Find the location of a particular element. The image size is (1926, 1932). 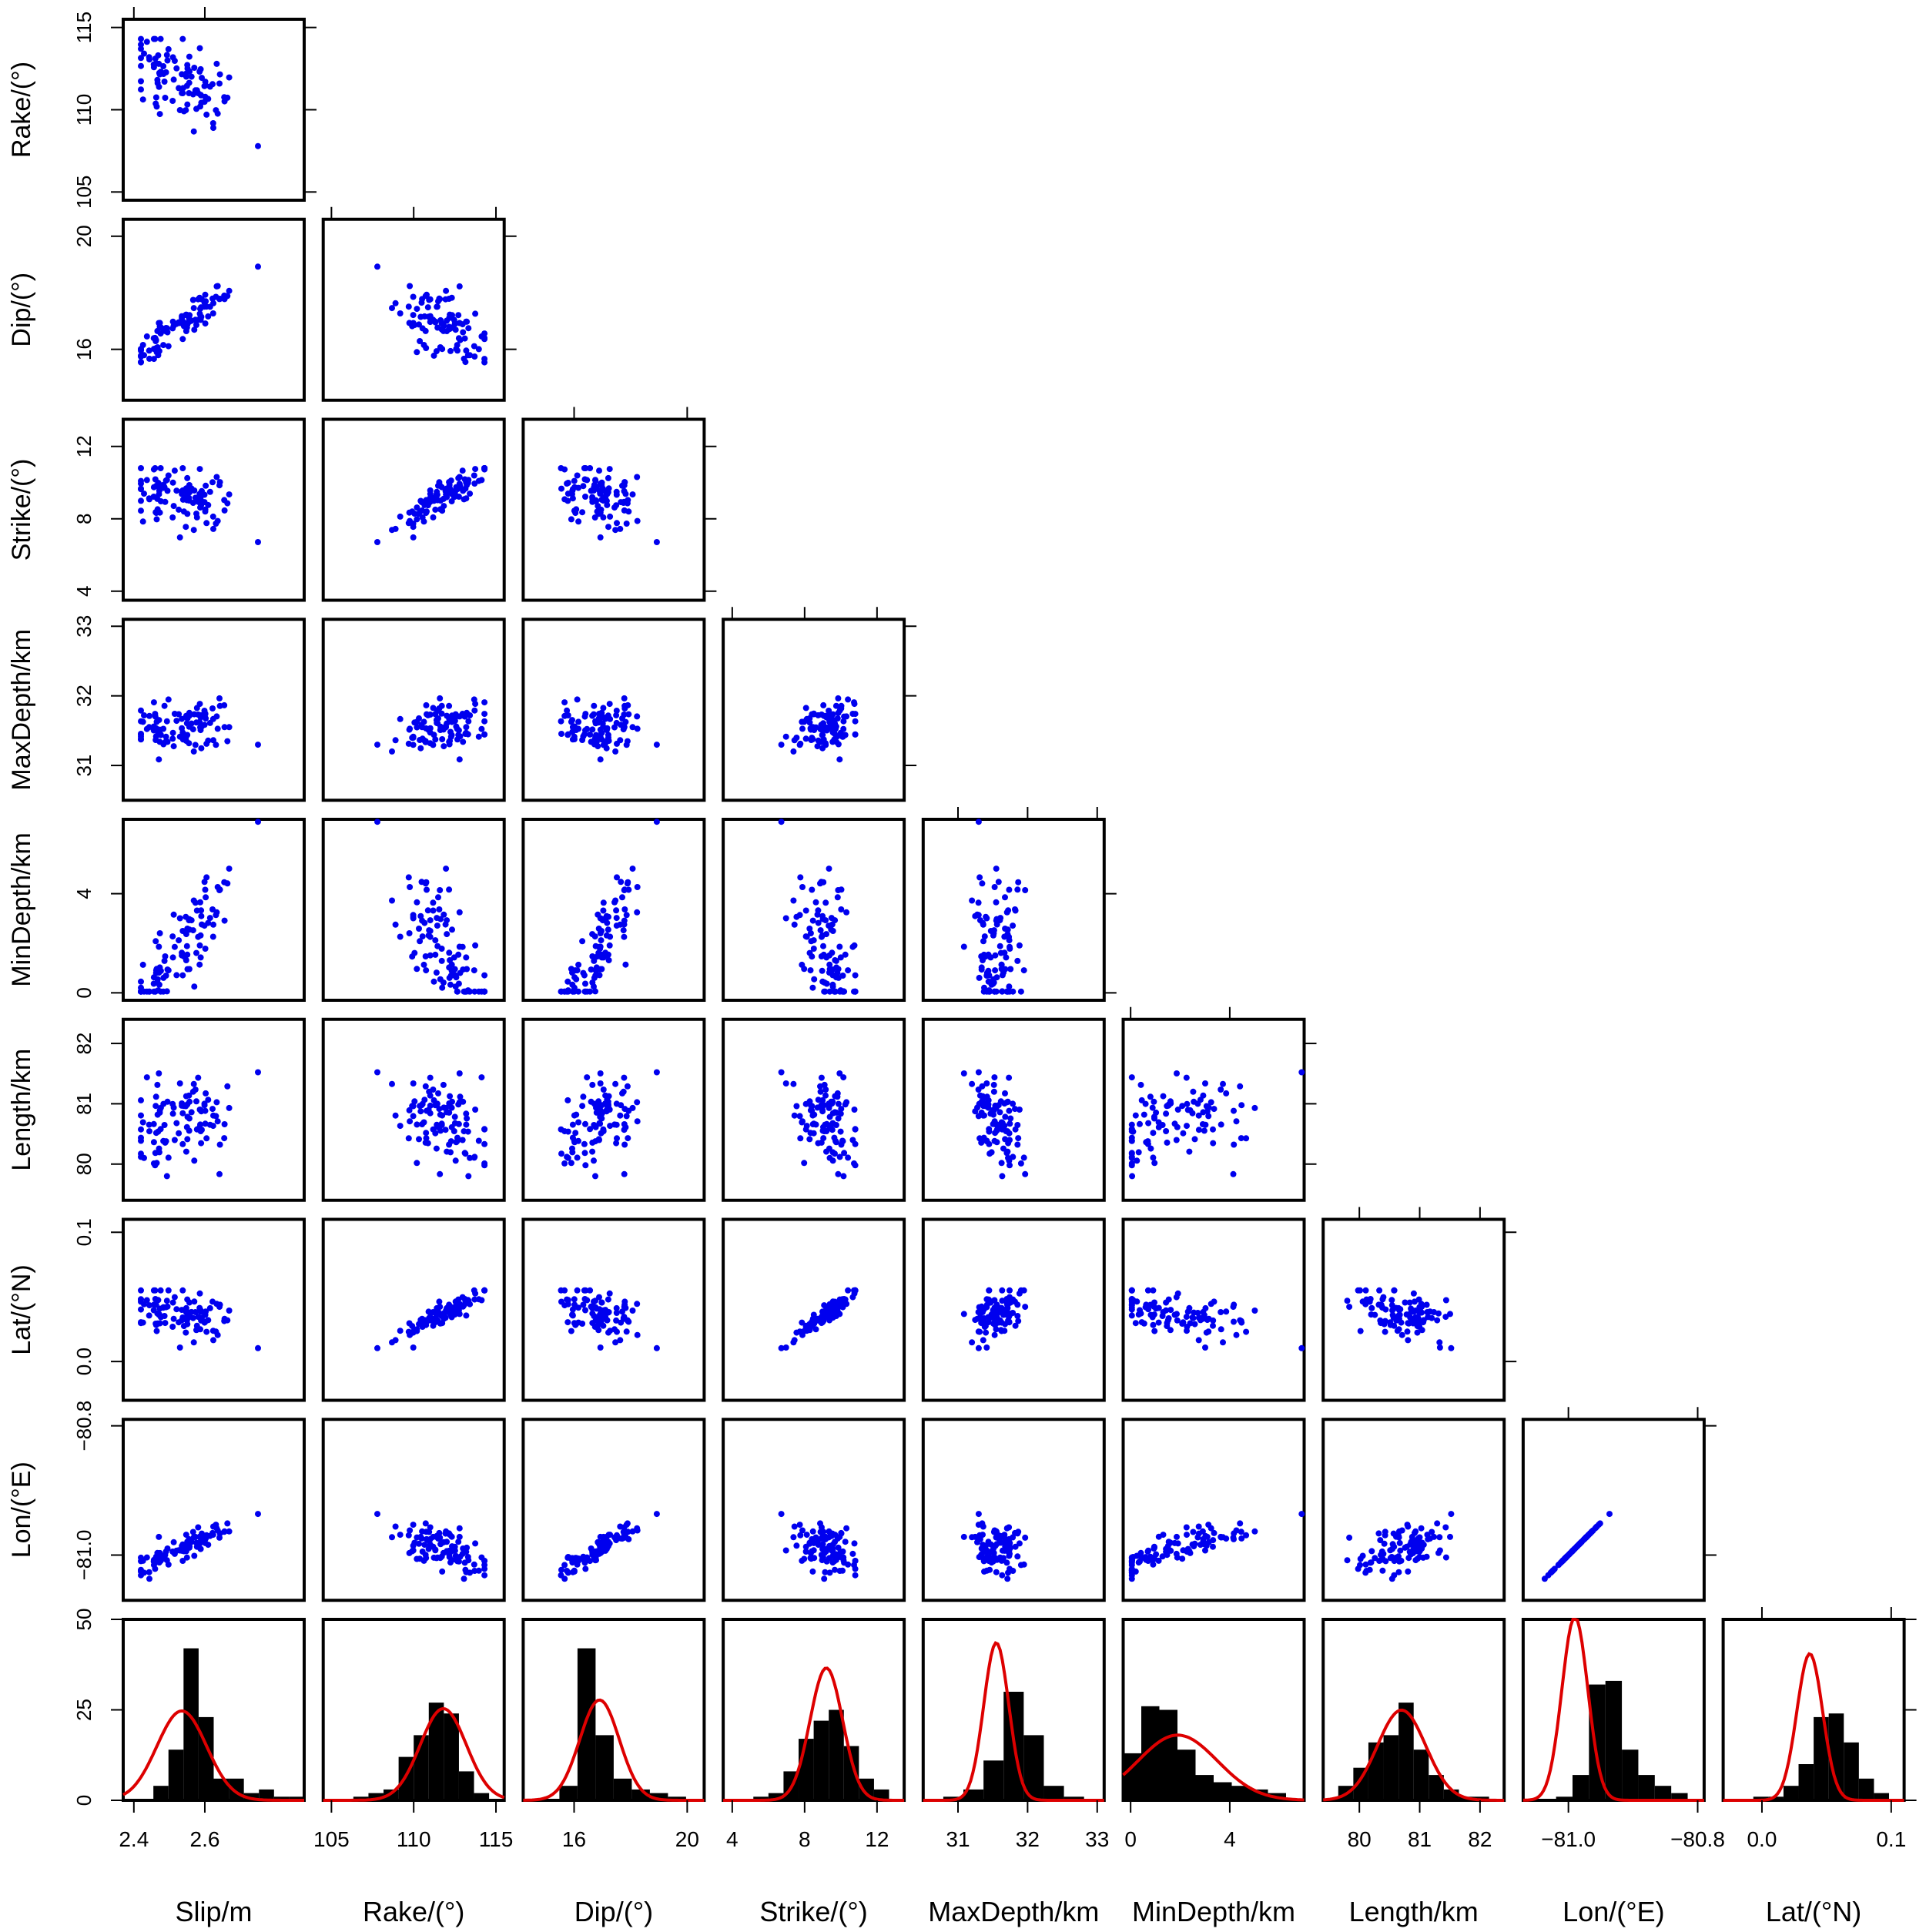

y-axis-label: MaxDepth/km is located at coordinates (21, 710).